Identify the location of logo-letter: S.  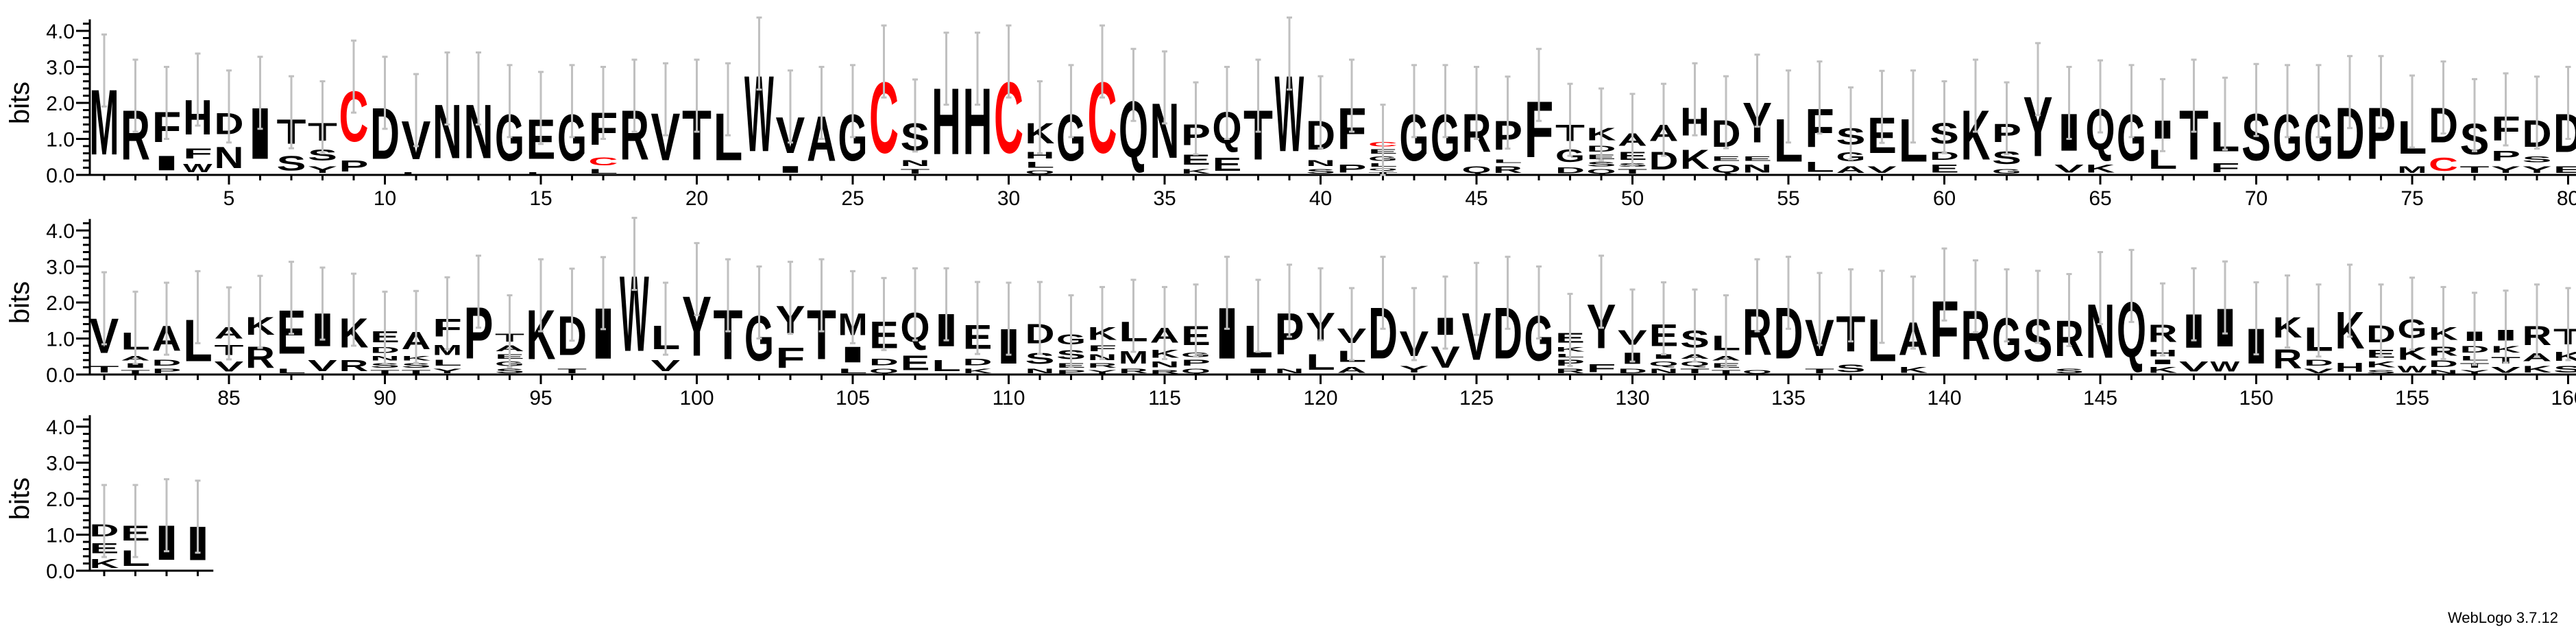
(291, 163).